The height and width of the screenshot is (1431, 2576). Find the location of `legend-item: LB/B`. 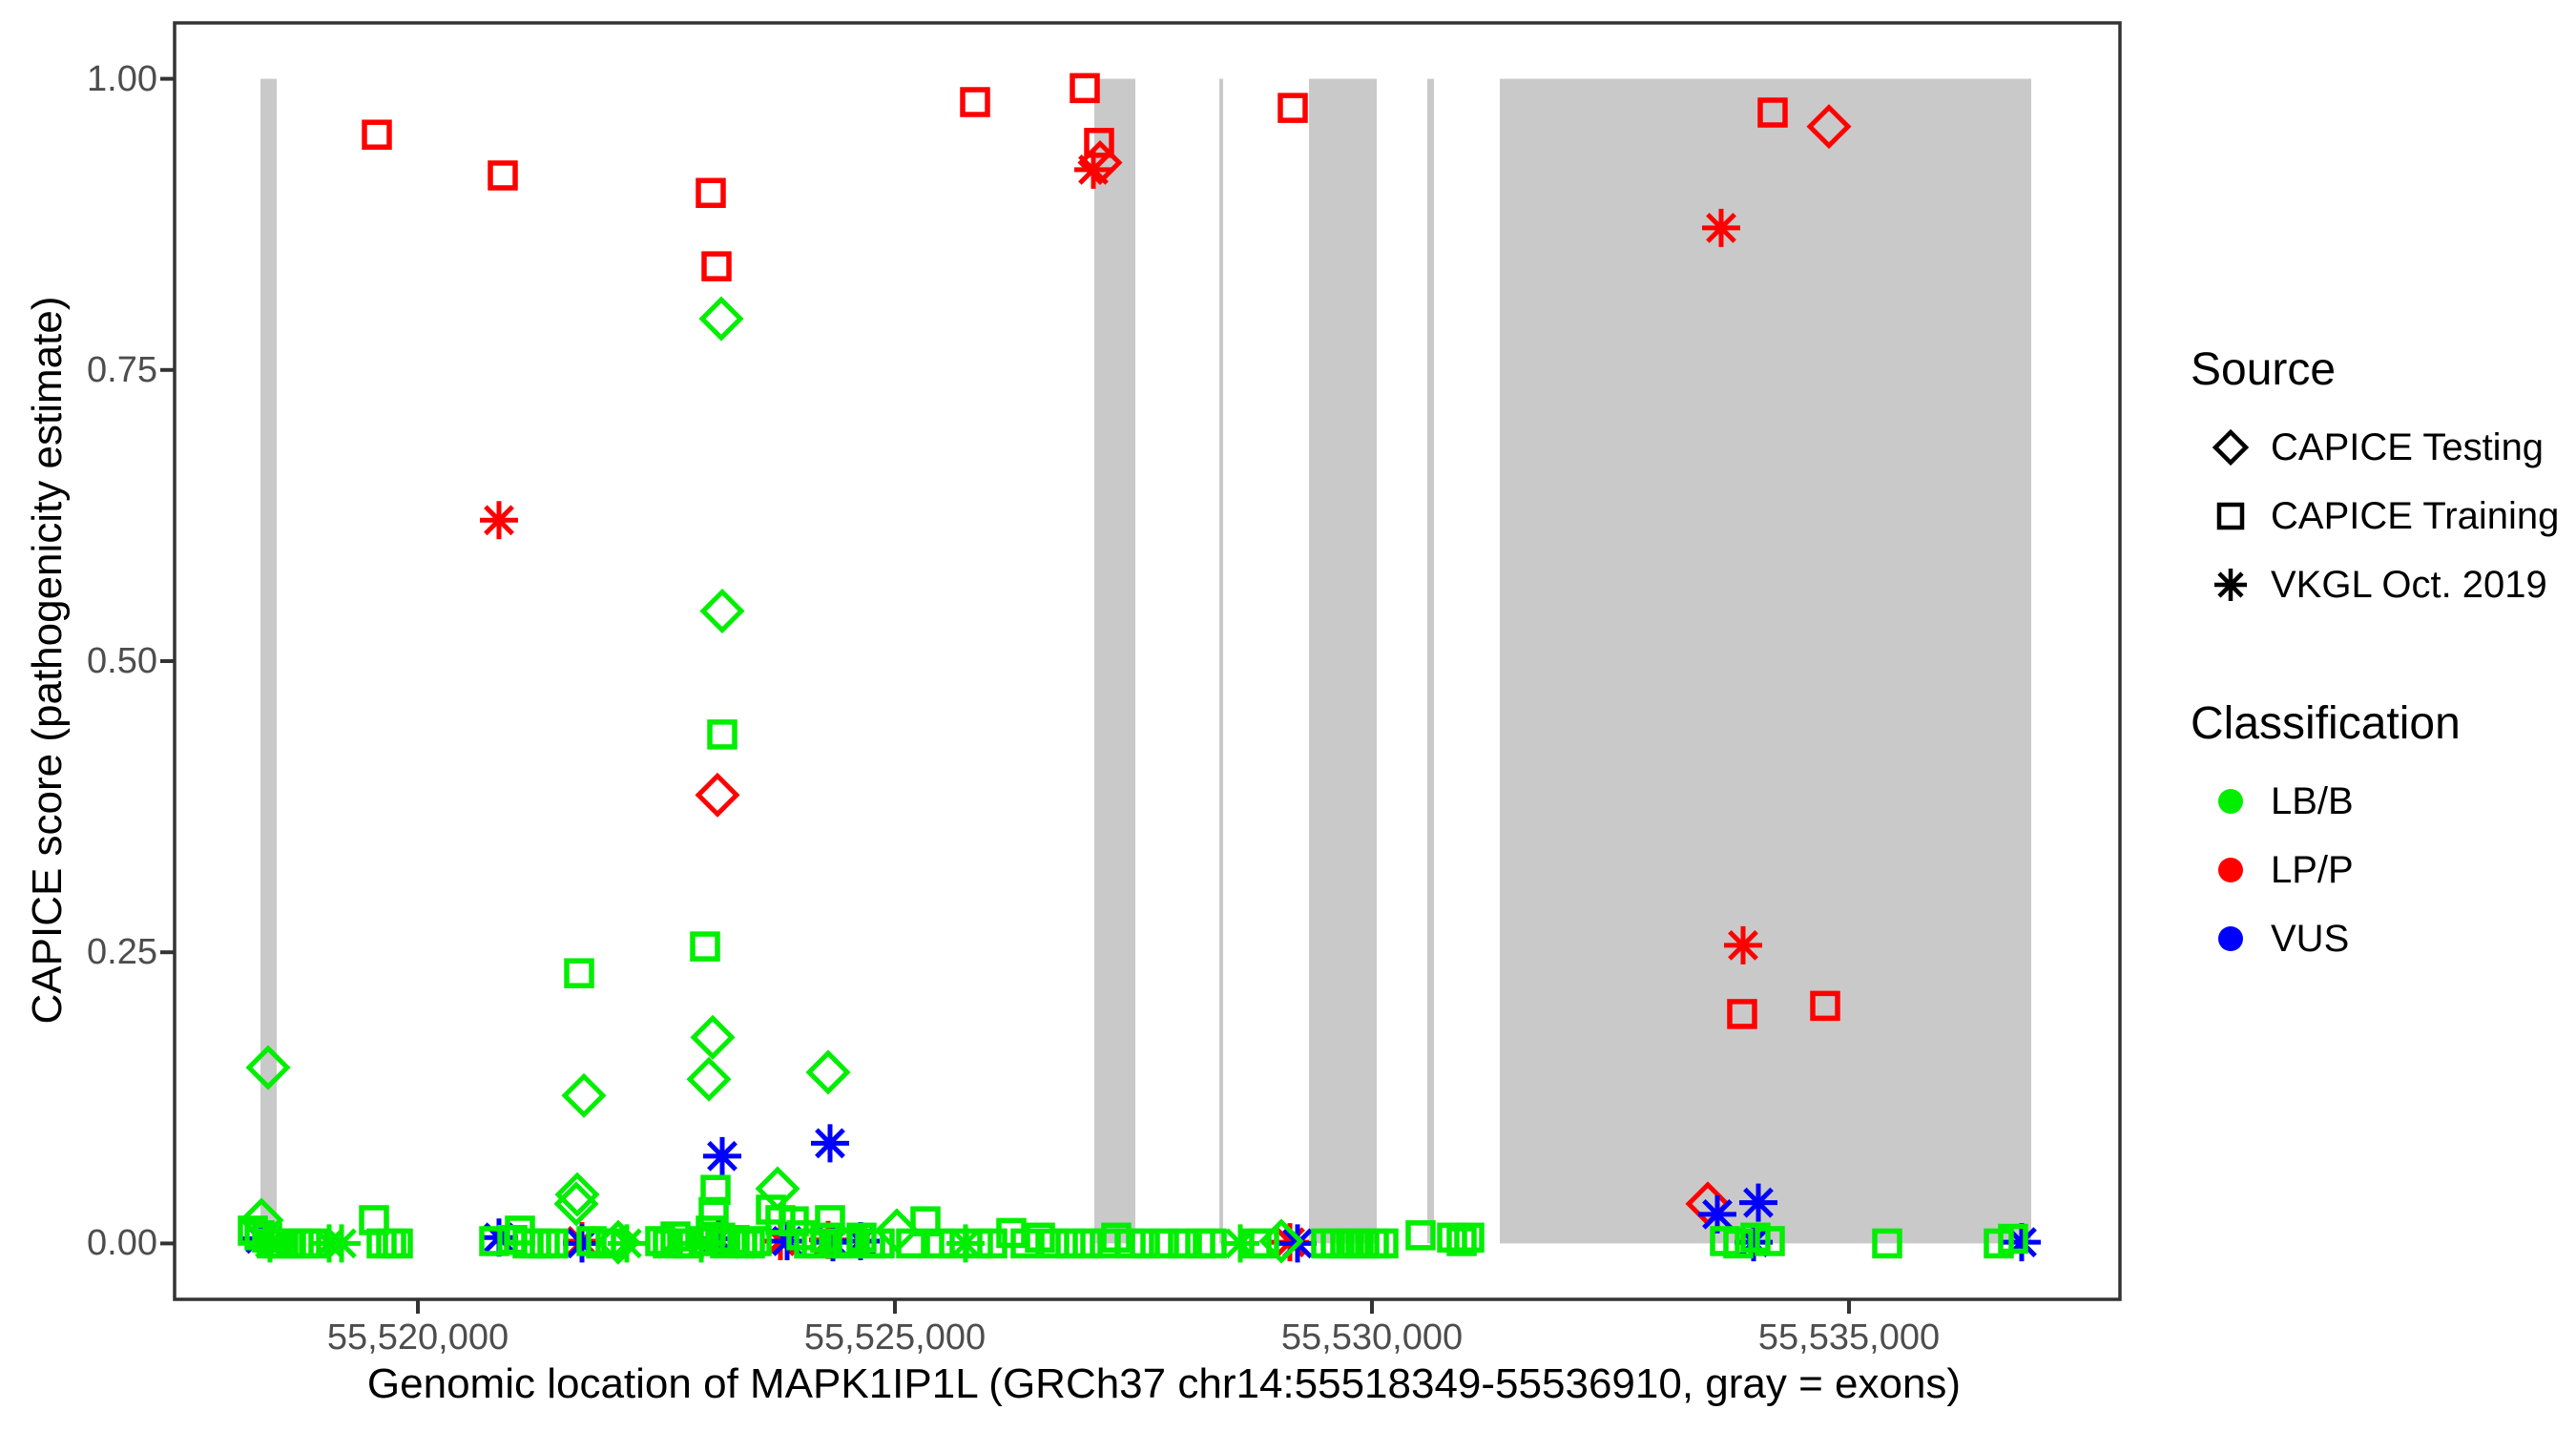

legend-item: LB/B is located at coordinates (2381, 801).